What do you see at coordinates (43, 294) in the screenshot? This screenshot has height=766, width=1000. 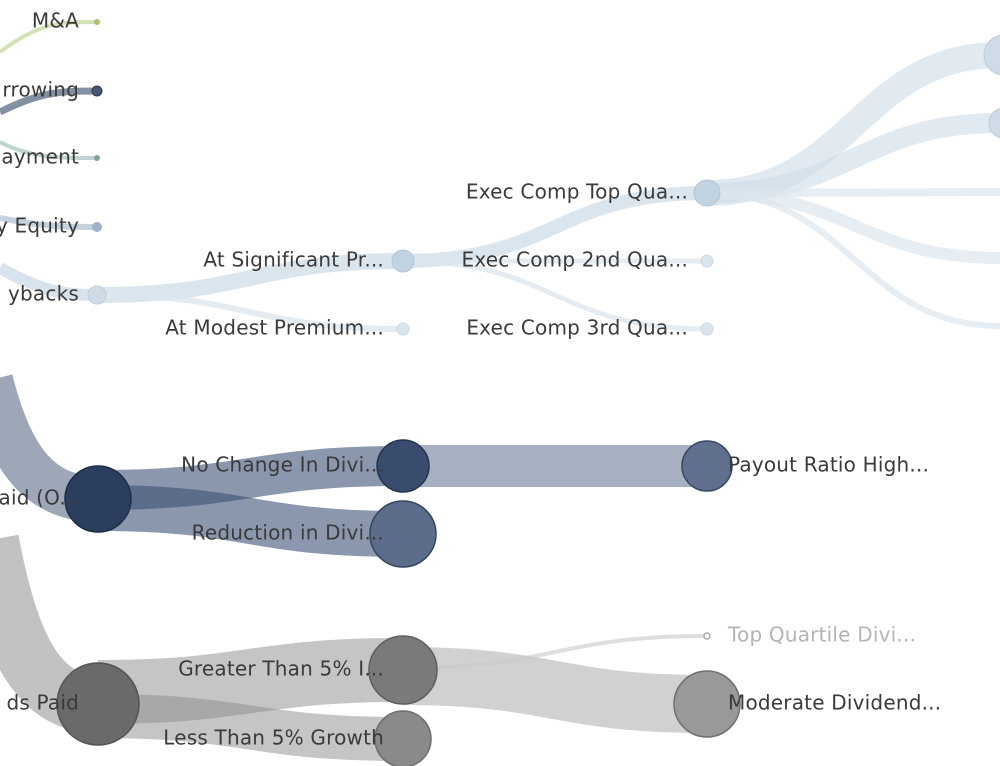 I see `label-buybacks: ybacks` at bounding box center [43, 294].